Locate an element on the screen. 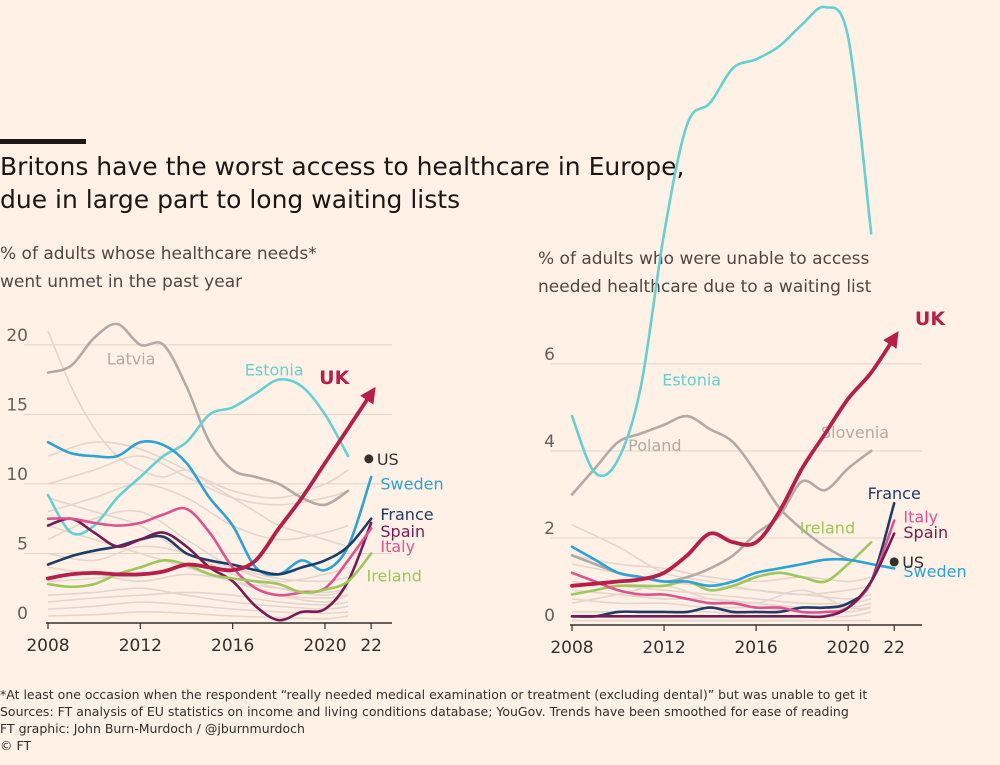 The height and width of the screenshot is (765, 1000). left-subtitle-line-1: % of adults whose healthcare needs* is located at coordinates (158, 254).